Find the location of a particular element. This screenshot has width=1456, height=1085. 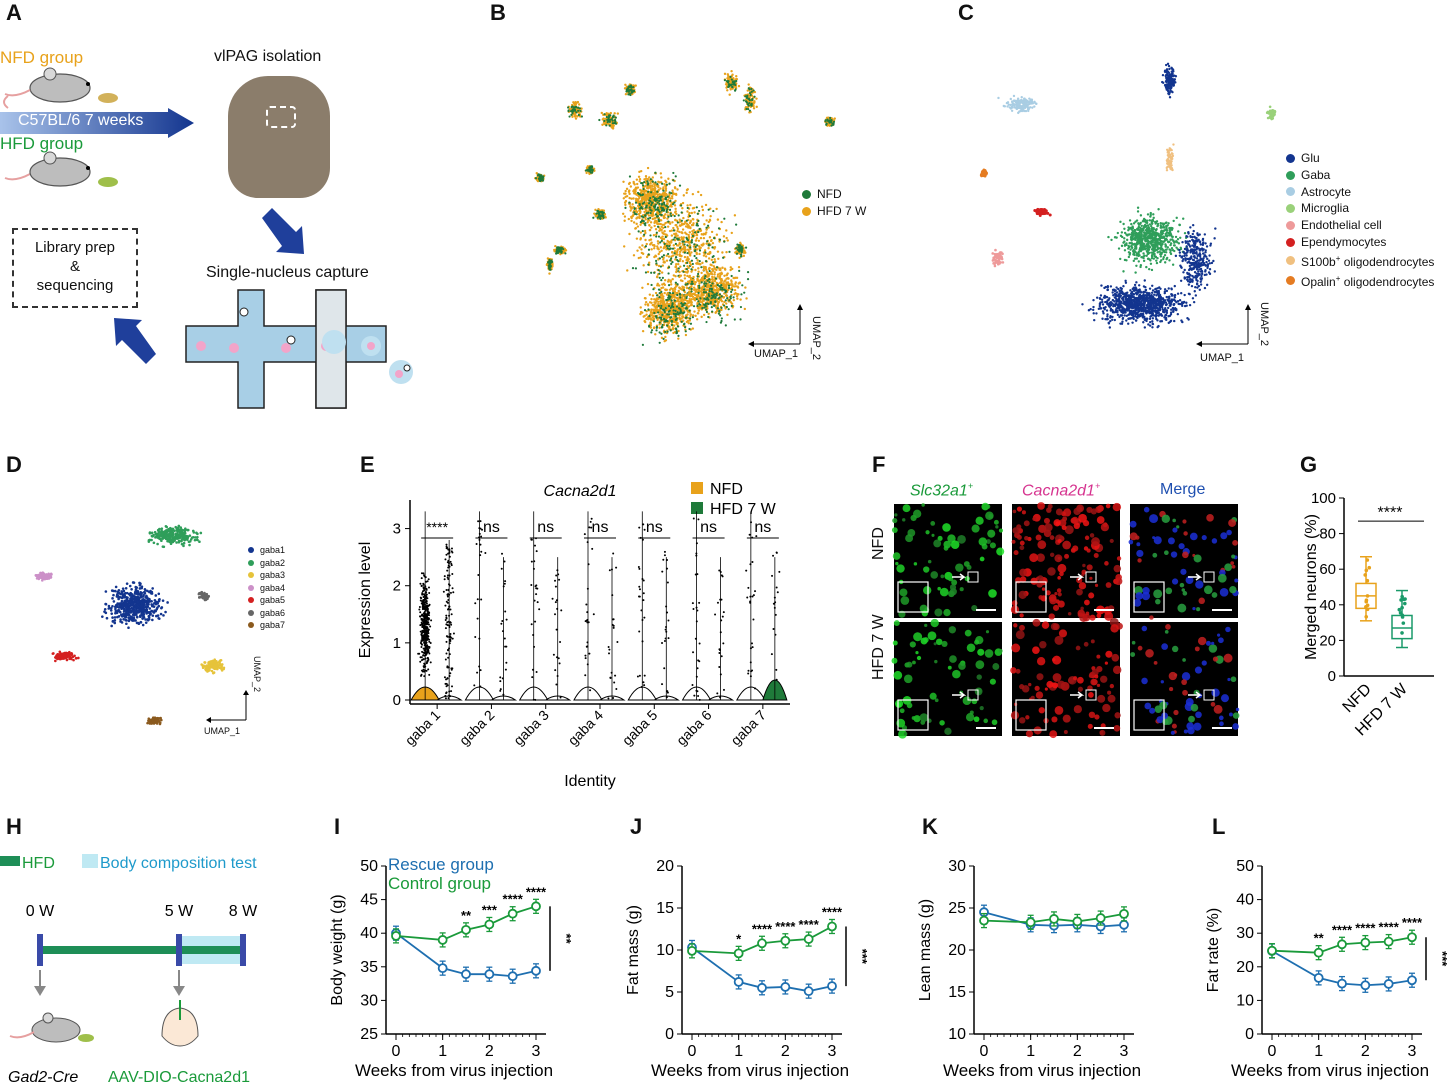

panel-label-g: G is located at coordinates (1309, 464).